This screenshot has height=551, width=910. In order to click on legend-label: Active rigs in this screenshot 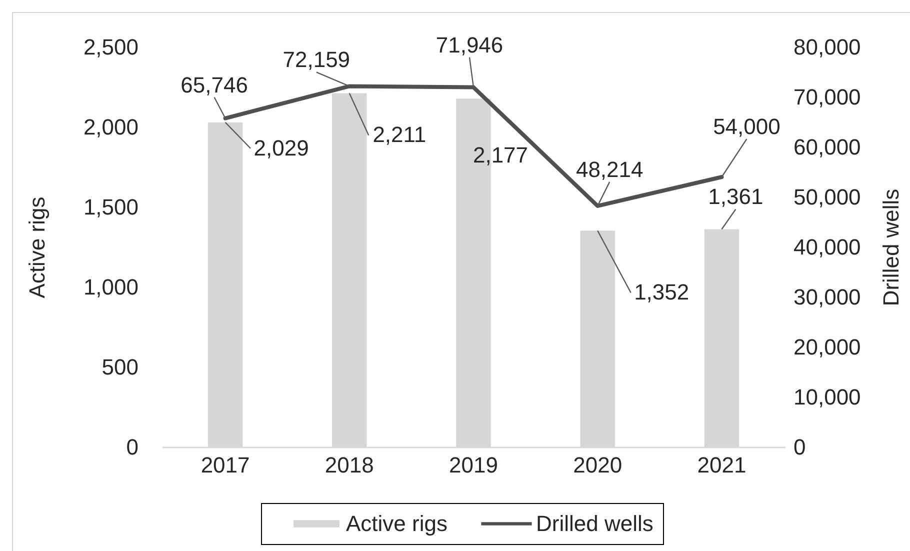, I will do `click(397, 523)`.